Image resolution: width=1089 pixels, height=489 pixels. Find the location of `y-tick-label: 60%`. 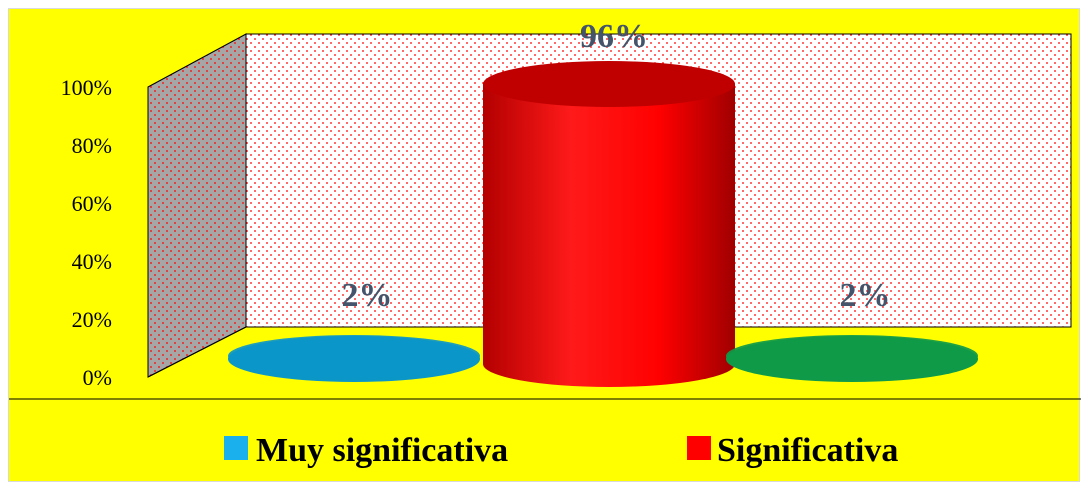

y-tick-label: 60% is located at coordinates (92, 203).